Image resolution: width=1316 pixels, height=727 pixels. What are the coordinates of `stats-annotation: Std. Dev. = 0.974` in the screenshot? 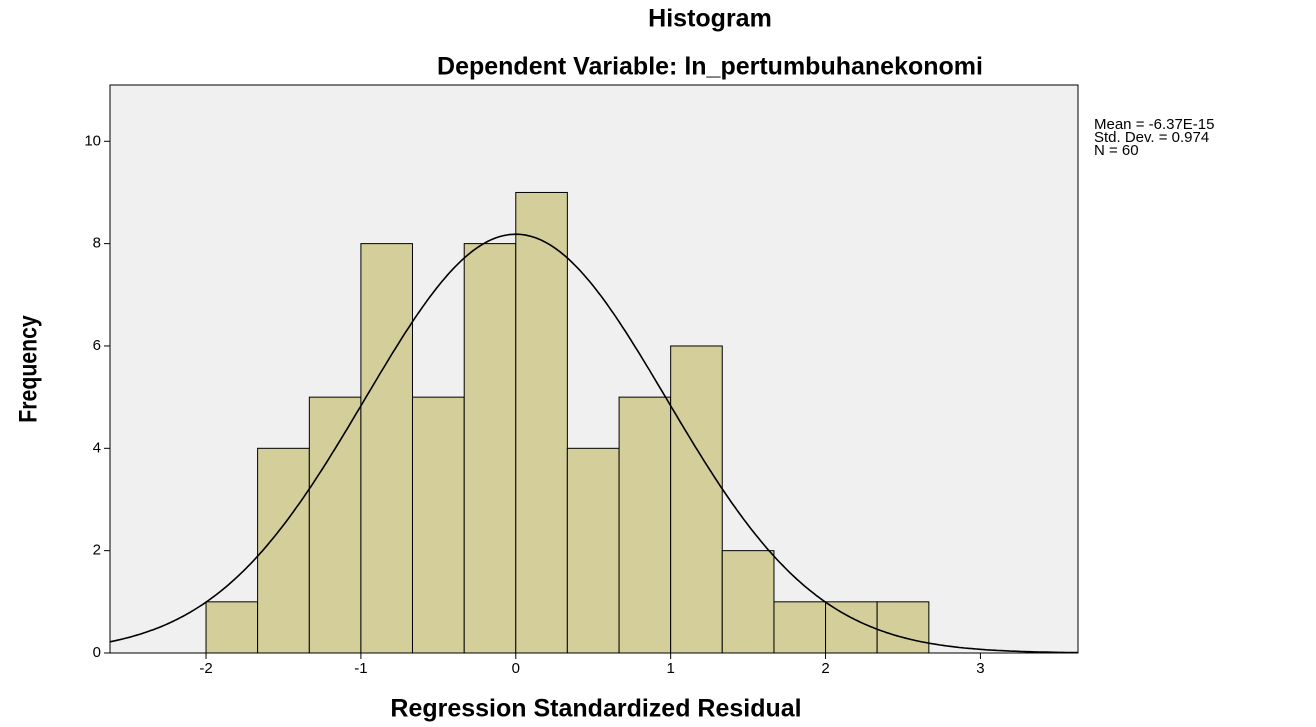 It's located at (1151, 137).